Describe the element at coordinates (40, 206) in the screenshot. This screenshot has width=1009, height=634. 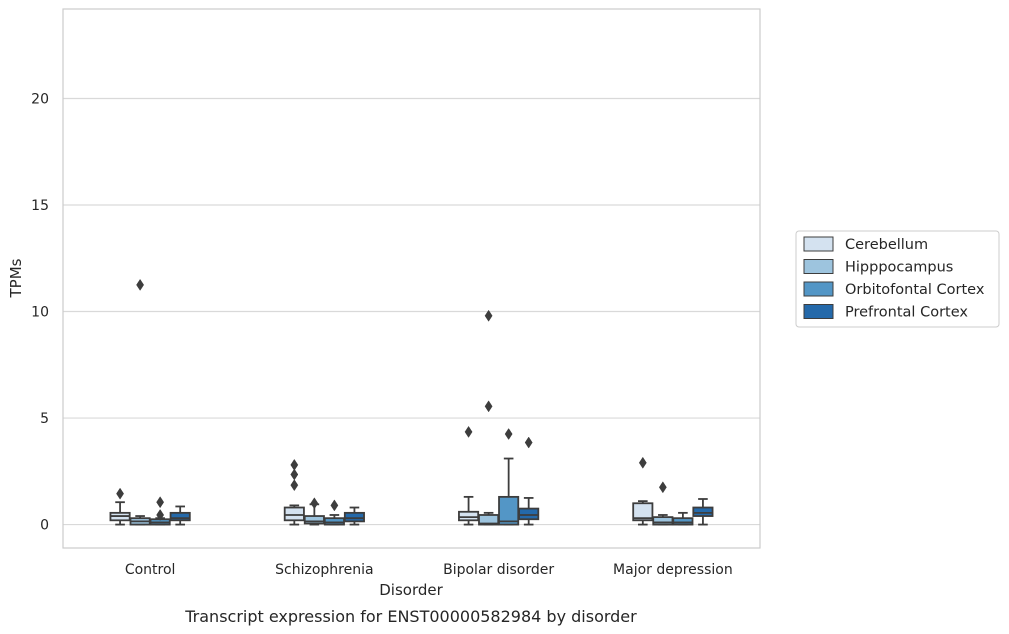
I see `y-tick-label: 15` at that location.